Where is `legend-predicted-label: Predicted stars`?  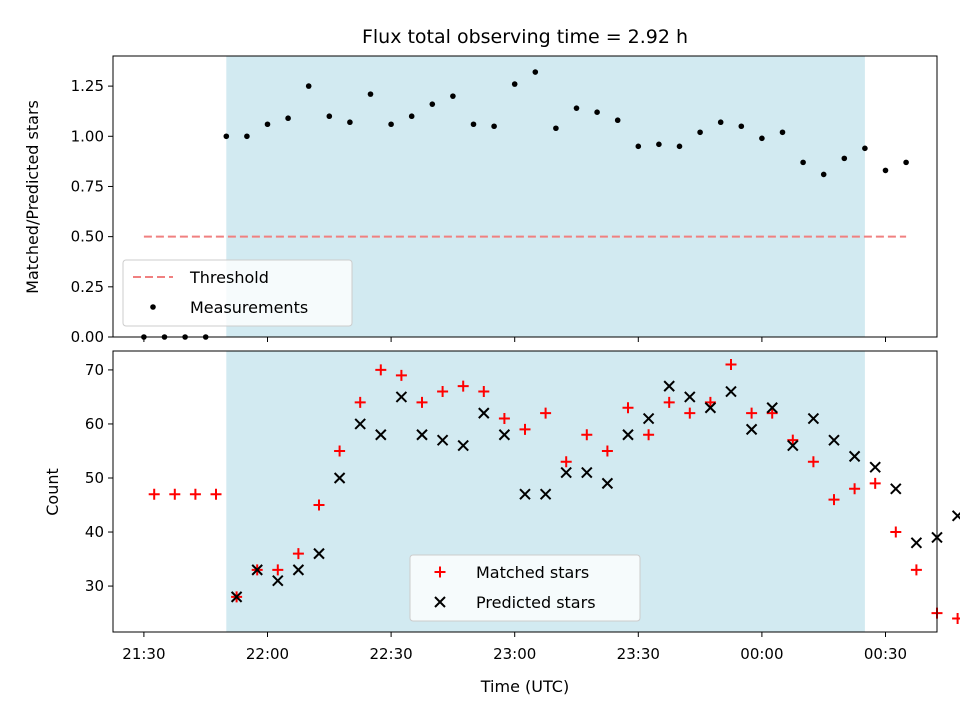 legend-predicted-label: Predicted stars is located at coordinates (536, 602).